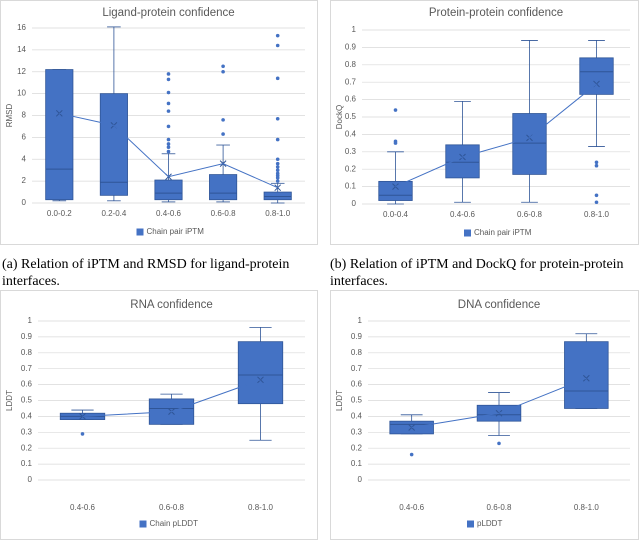 The height and width of the screenshot is (541, 640). Describe the element at coordinates (174, 523) in the screenshot. I see `legend-label: Chain pLDDT` at that location.